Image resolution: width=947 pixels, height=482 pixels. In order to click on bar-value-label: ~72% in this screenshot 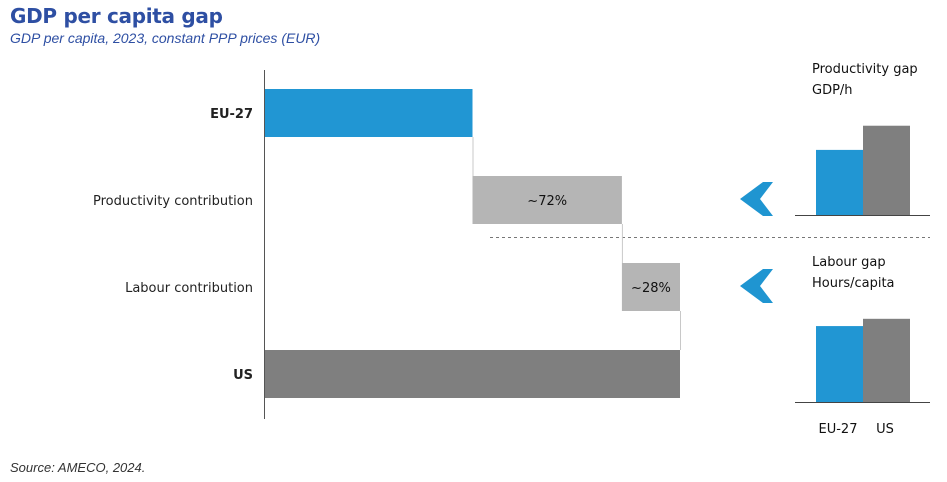, I will do `click(547, 201)`.